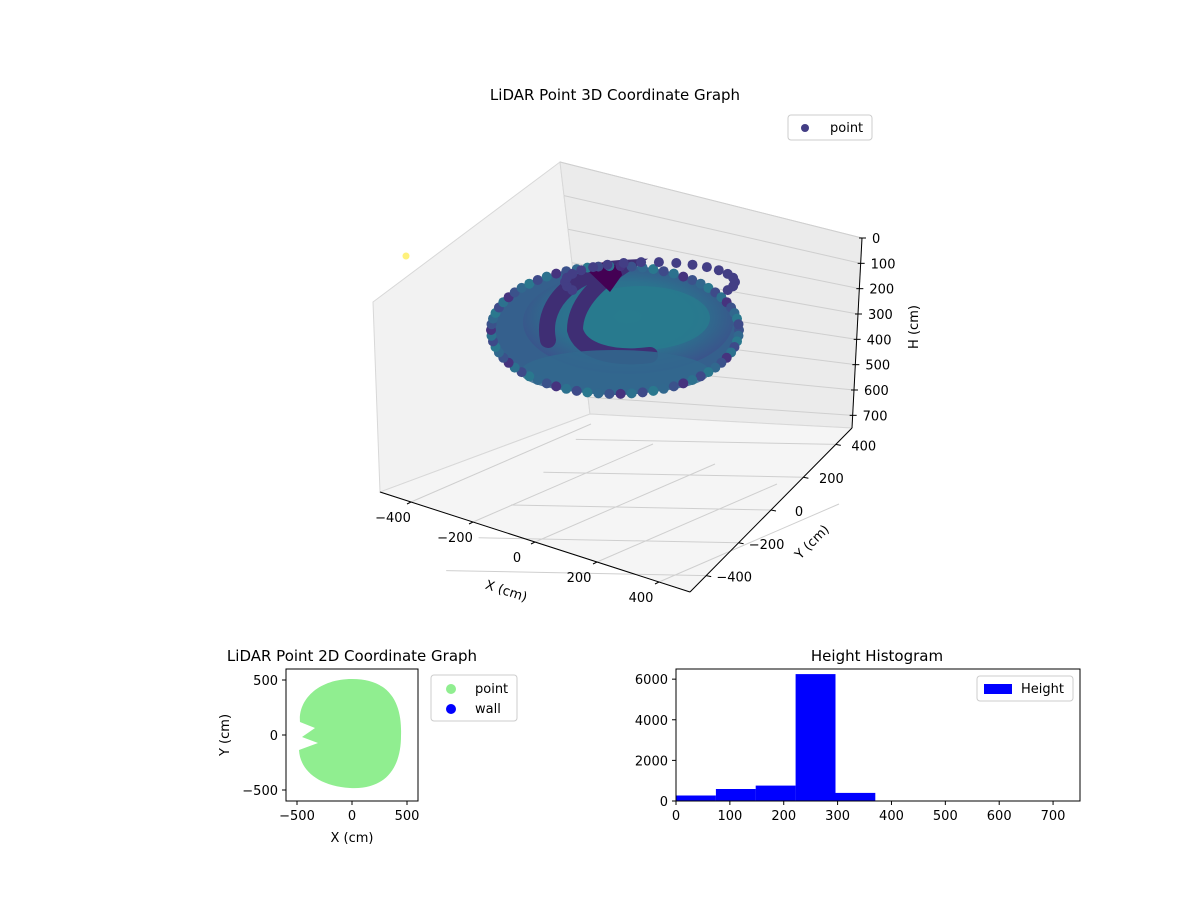 The image size is (1200, 900). Describe the element at coordinates (879, 340) in the screenshot. I see `z-tick-label: 400` at that location.